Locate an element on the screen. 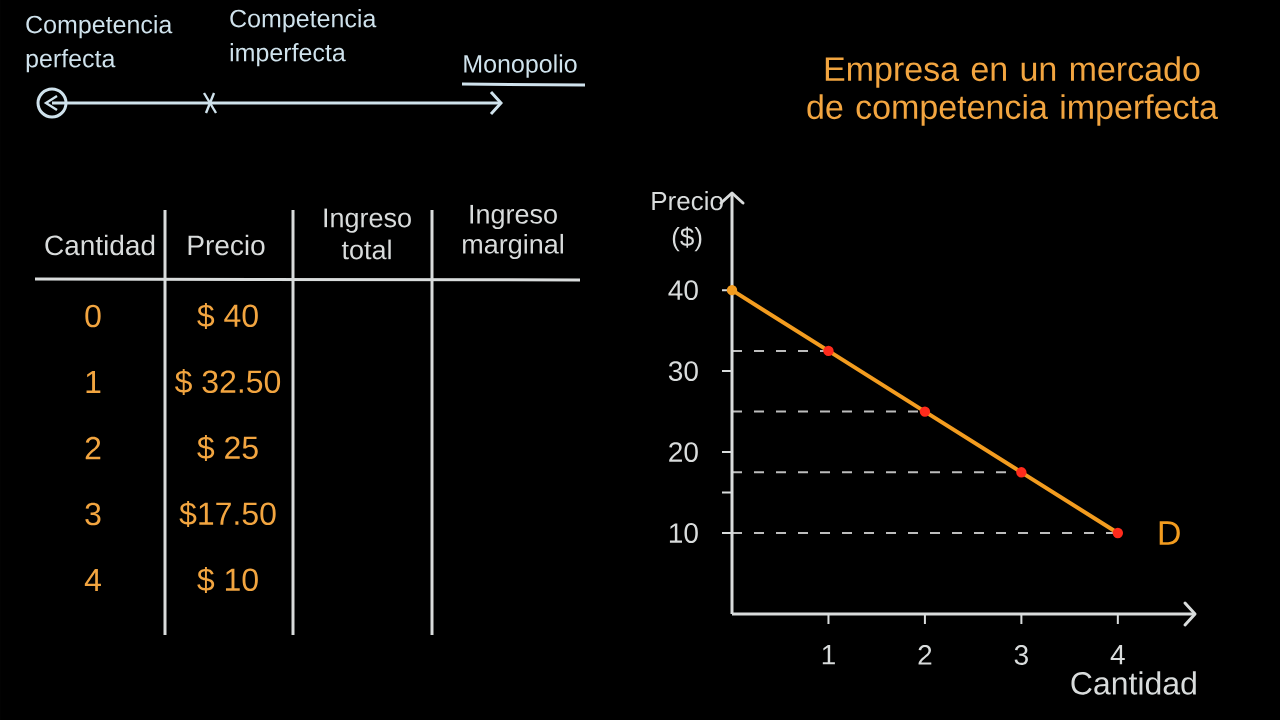  x-tick-label: 4 is located at coordinates (1117, 655).